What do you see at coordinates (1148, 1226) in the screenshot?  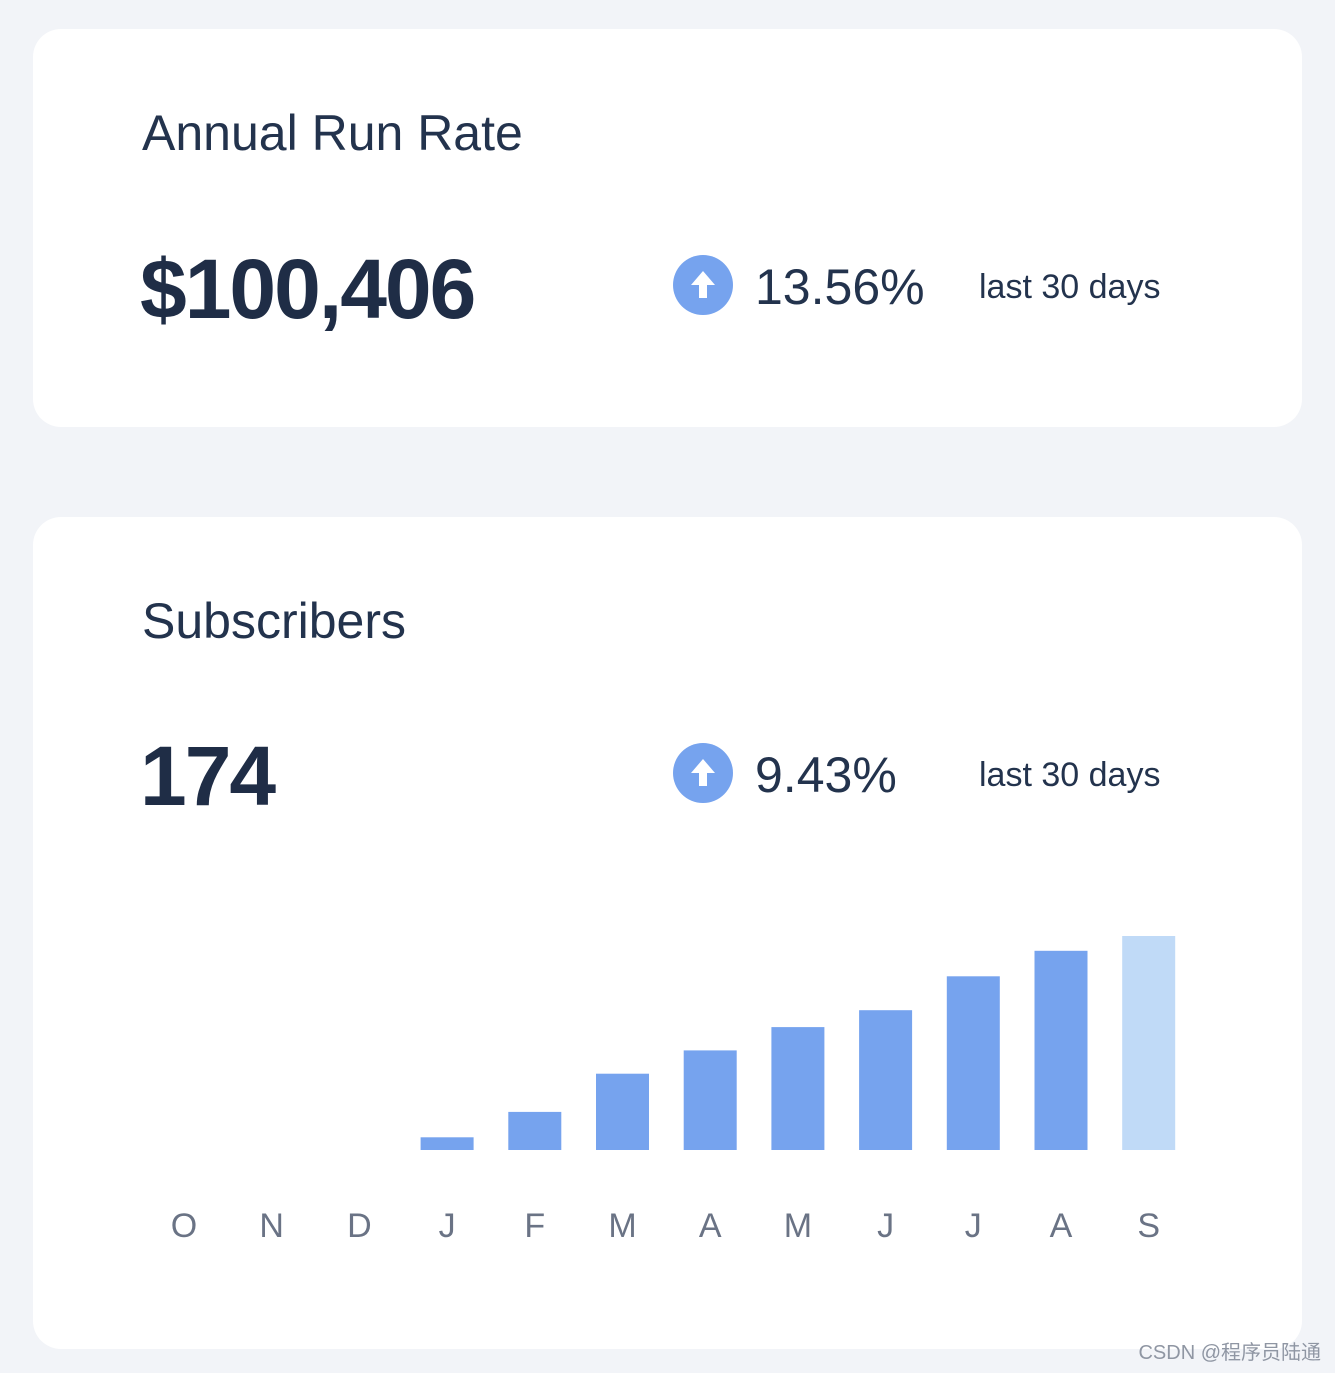 I see `x-tick-label: S` at bounding box center [1148, 1226].